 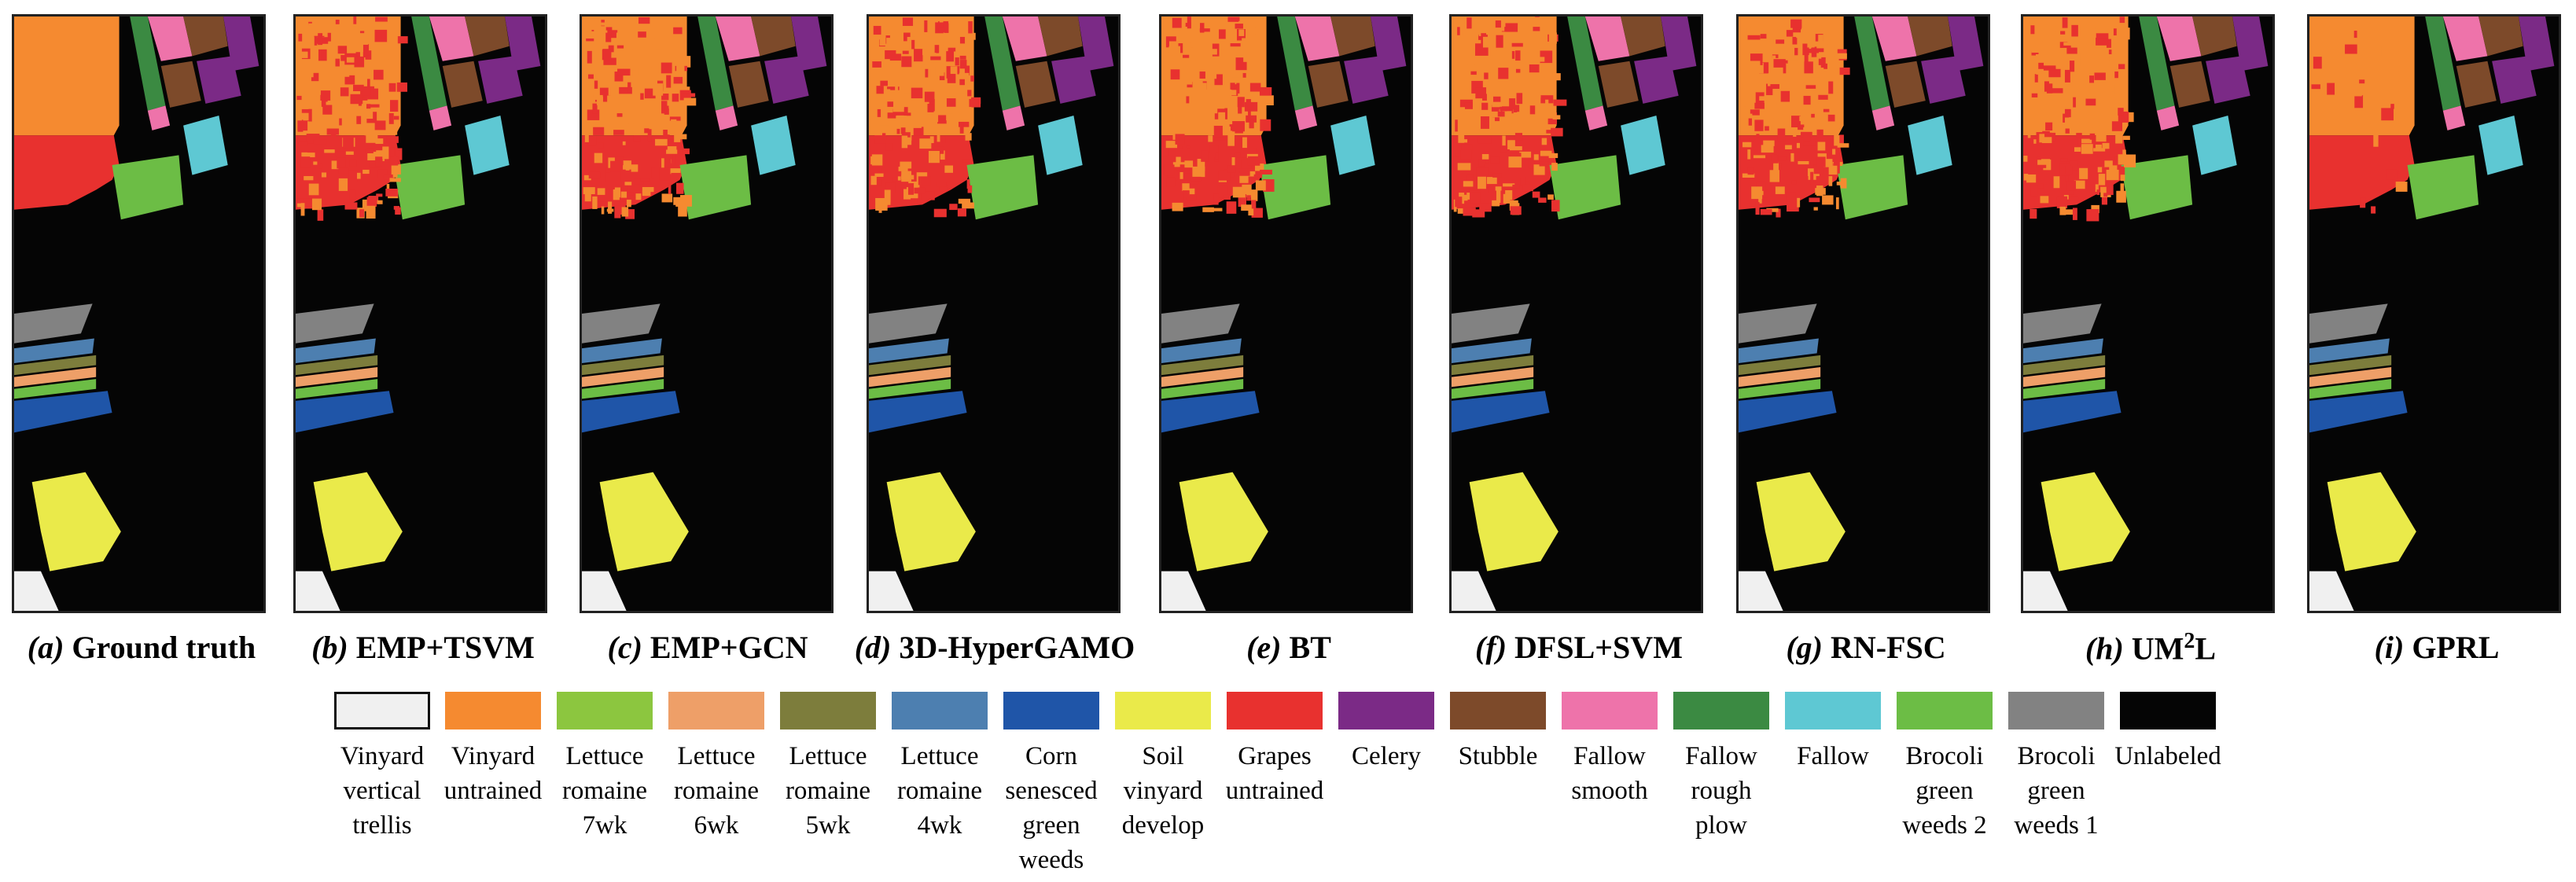 What do you see at coordinates (1163, 791) in the screenshot?
I see `legend-label-soil-vinyard-develop: Soil vinyard develop` at bounding box center [1163, 791].